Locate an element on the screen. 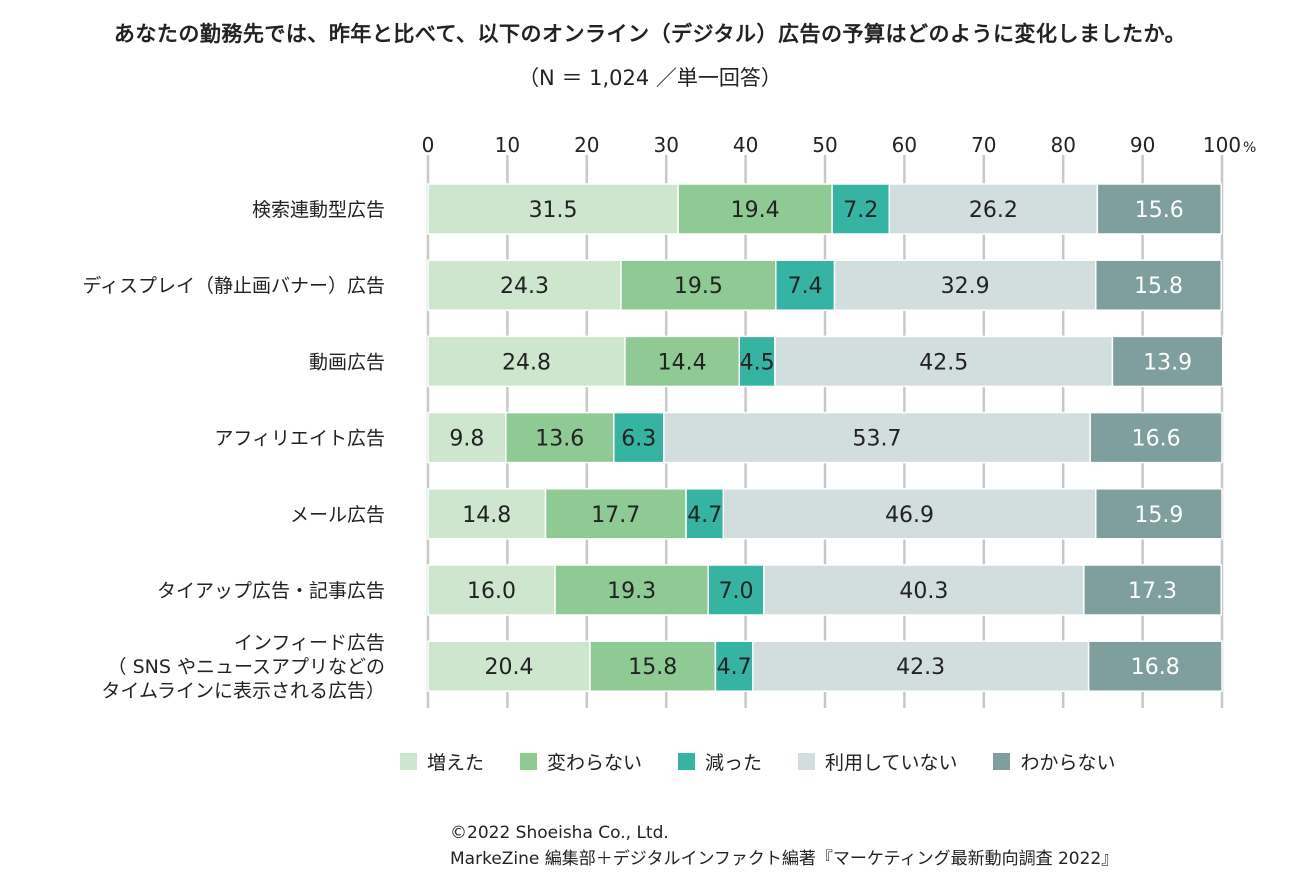 This screenshot has height=888, width=1300. data-label: 15.9 is located at coordinates (1158, 515).